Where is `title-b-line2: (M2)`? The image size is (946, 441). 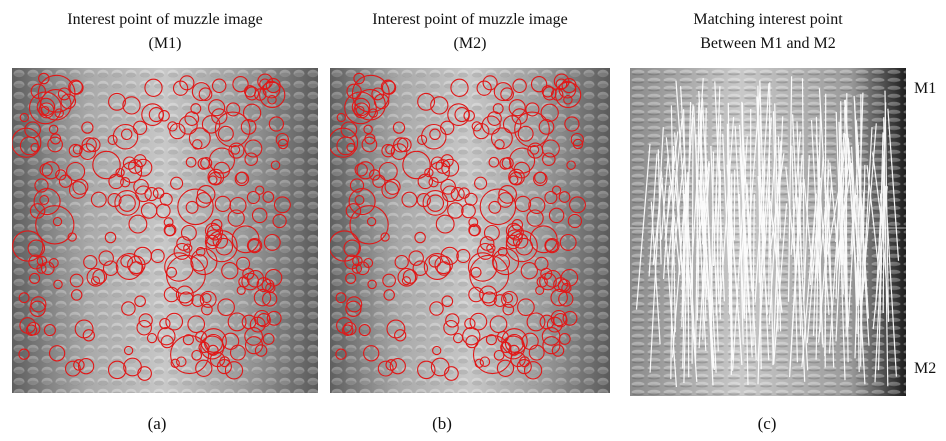 title-b-line2: (M2) is located at coordinates (470, 44).